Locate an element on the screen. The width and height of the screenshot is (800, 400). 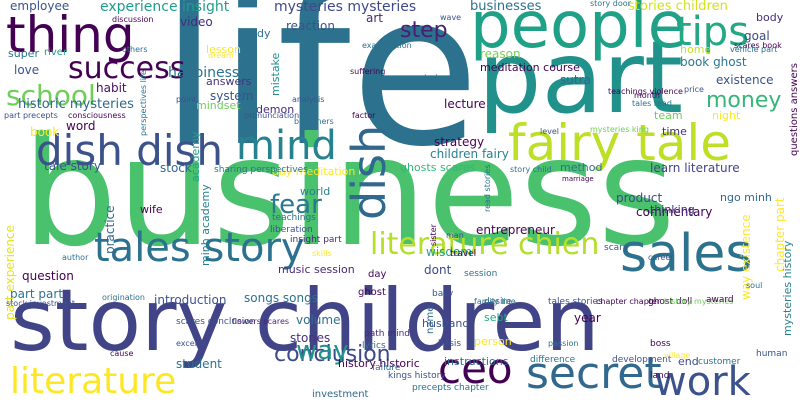
word: thing is located at coordinates (70, 35).